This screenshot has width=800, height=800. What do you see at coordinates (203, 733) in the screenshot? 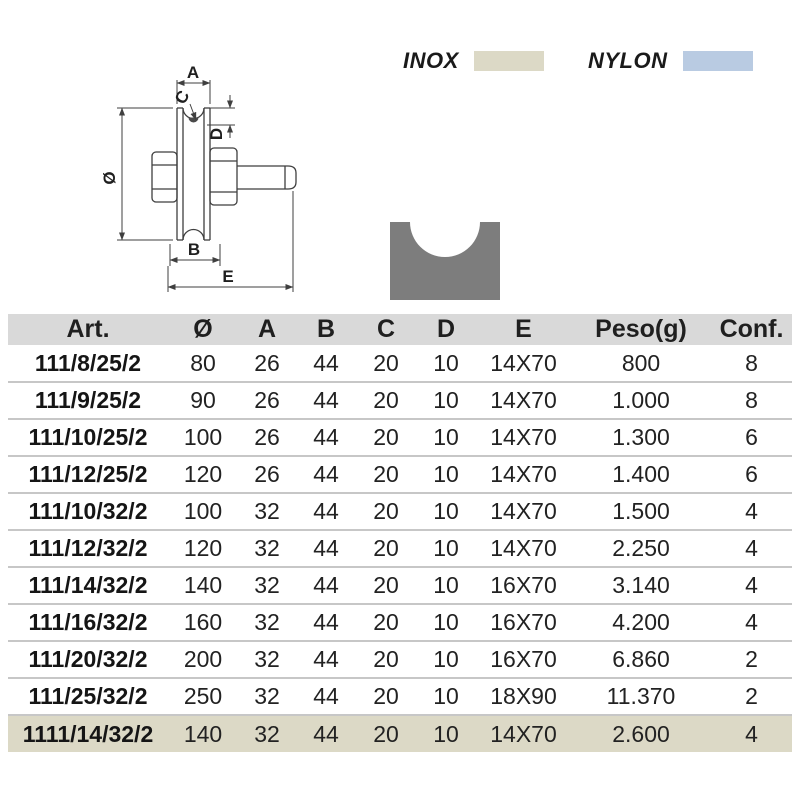
I see `cell-dia: 140` at bounding box center [203, 733].